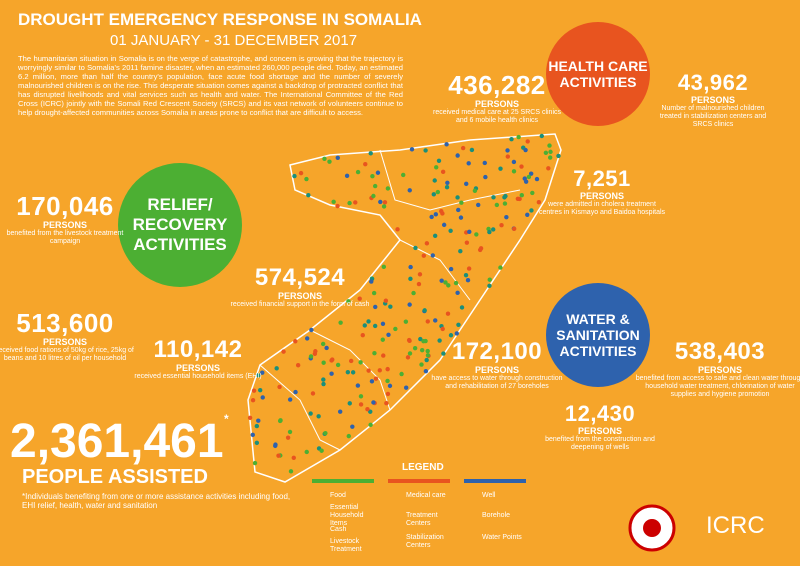  What do you see at coordinates (65, 323) in the screenshot?
I see `stat-number: 513,600` at bounding box center [65, 323].